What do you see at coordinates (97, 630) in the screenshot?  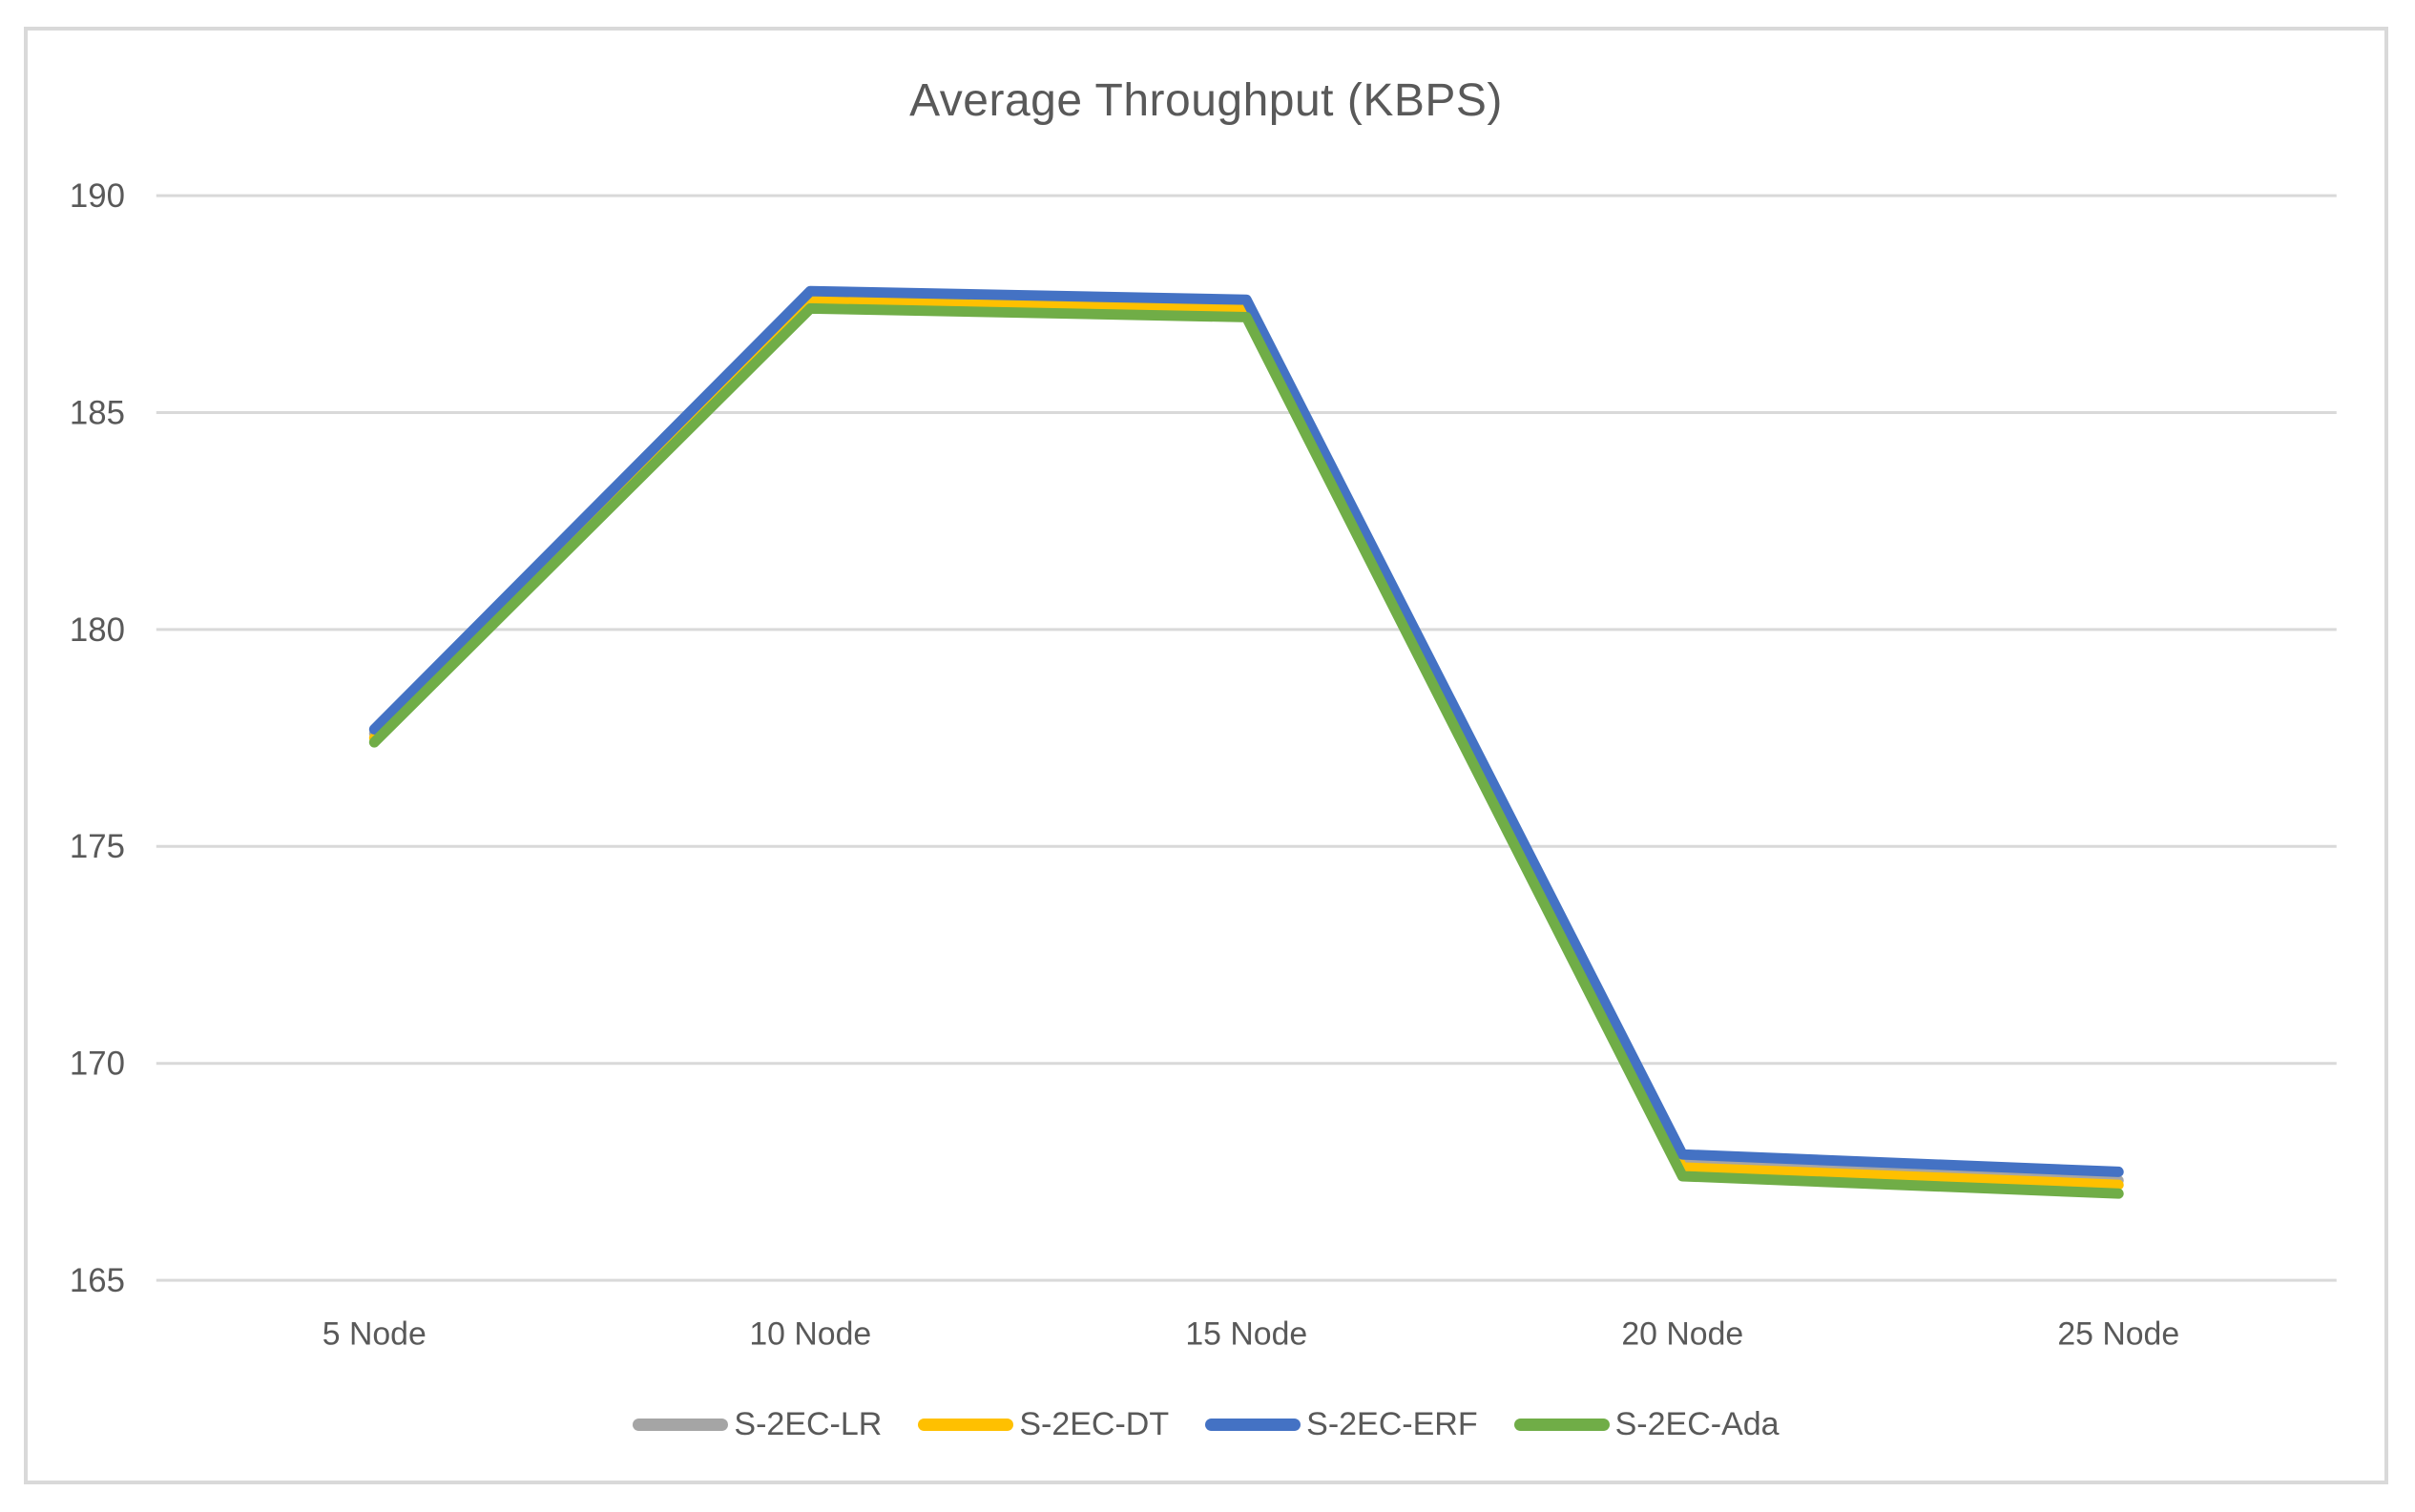 I see `y-tick-label: 180` at bounding box center [97, 630].